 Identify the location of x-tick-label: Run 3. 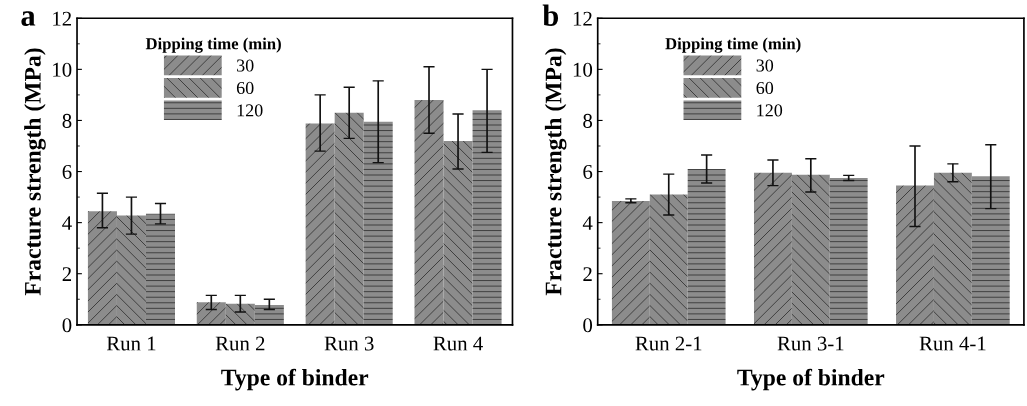
(349, 343).